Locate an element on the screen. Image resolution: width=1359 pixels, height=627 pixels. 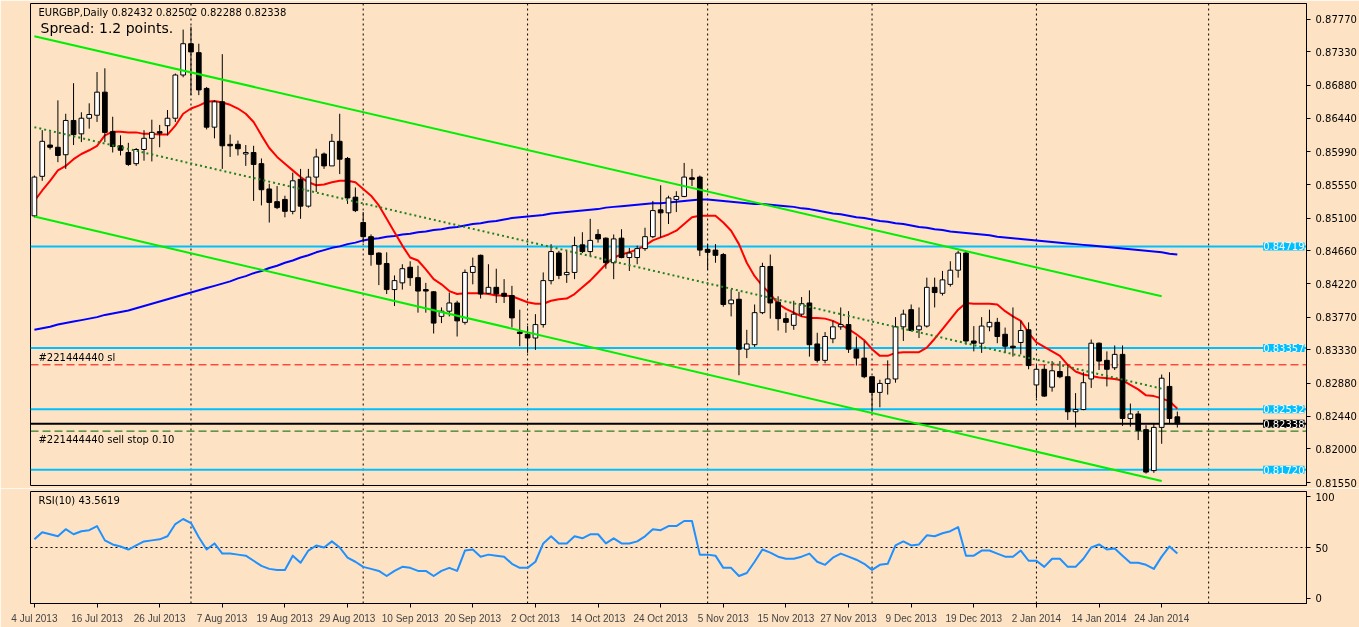
ref-line-label: 0.84719 is located at coordinates (1284, 247).